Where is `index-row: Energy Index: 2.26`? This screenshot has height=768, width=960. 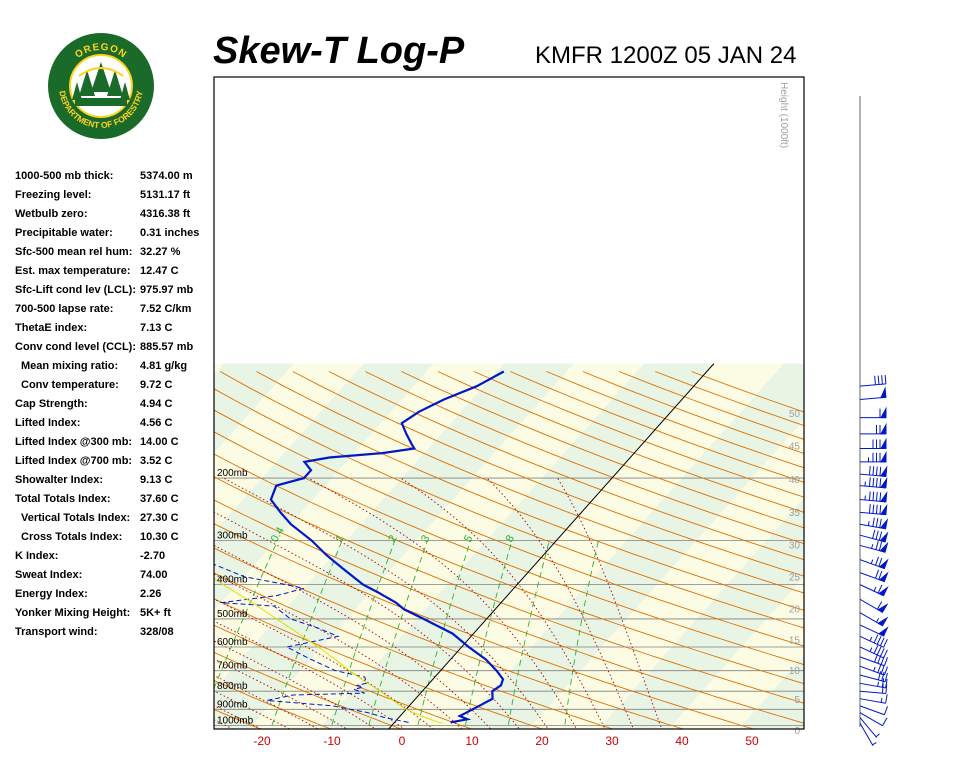
index-row: Energy Index: 2.26 is located at coordinates (115, 597).